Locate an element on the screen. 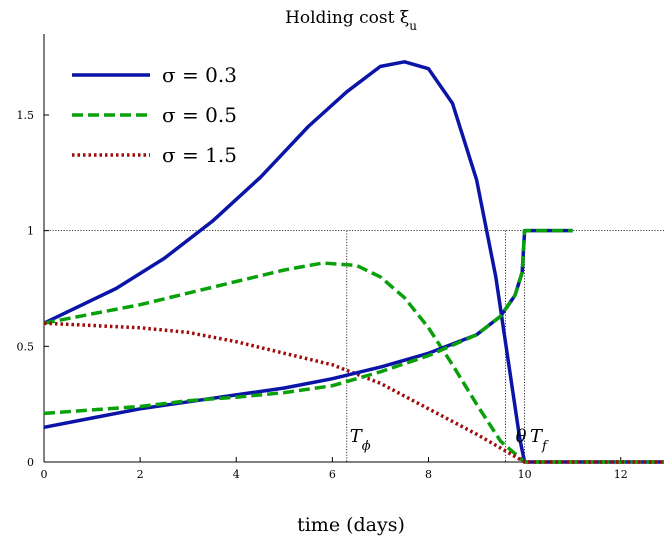  legend-label-0: σ = 0.3 is located at coordinates (199, 75).